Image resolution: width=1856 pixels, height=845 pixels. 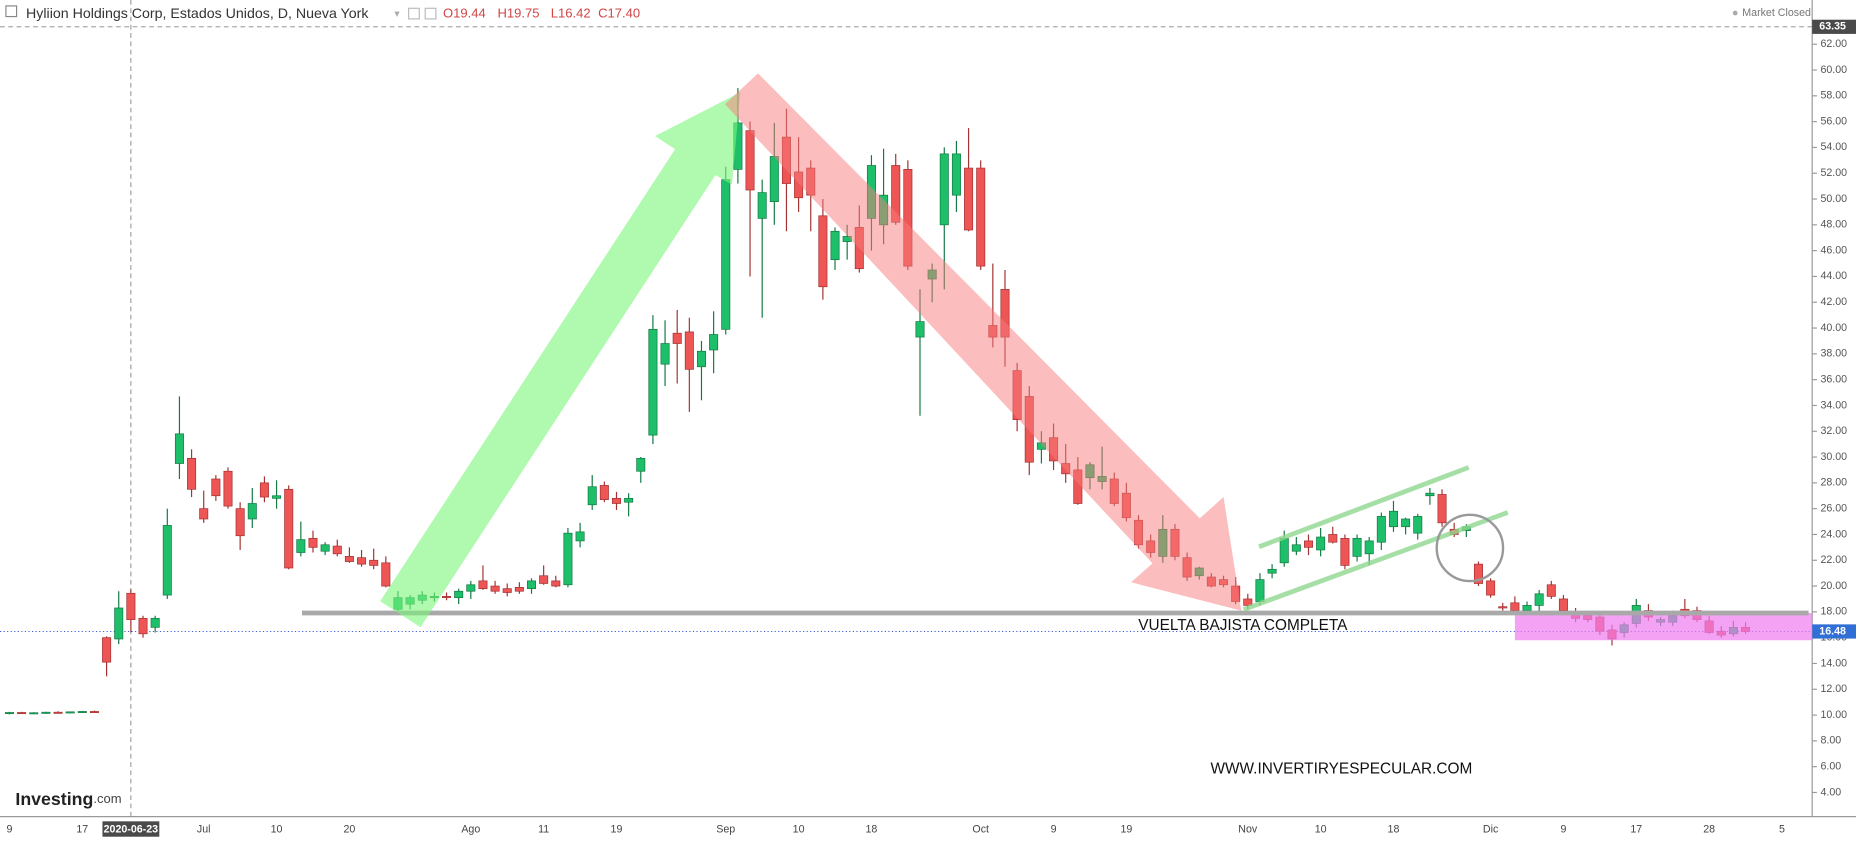 What do you see at coordinates (1341, 768) in the screenshot?
I see `annotation: WWW.INVERTIRYESPECULAR.COM` at bounding box center [1341, 768].